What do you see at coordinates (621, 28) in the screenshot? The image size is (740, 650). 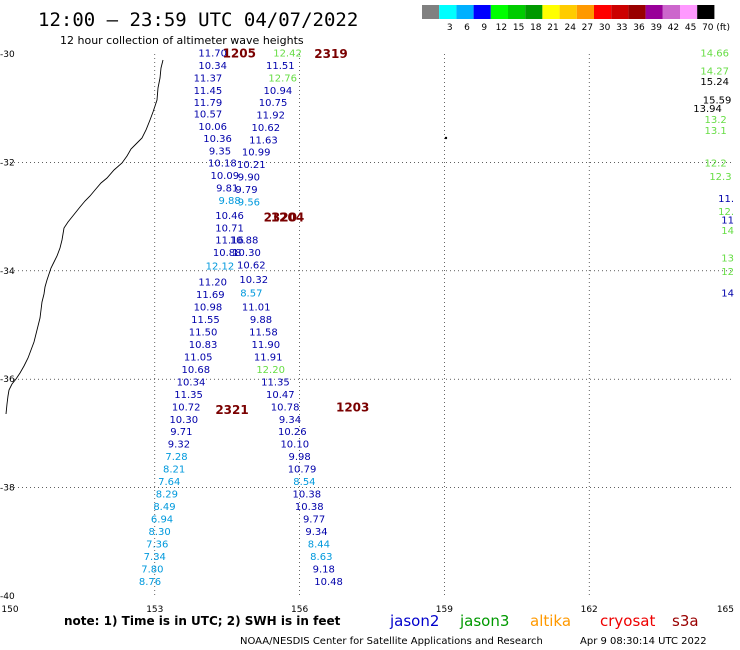 I see `legend-tick-label: 33` at bounding box center [621, 28].